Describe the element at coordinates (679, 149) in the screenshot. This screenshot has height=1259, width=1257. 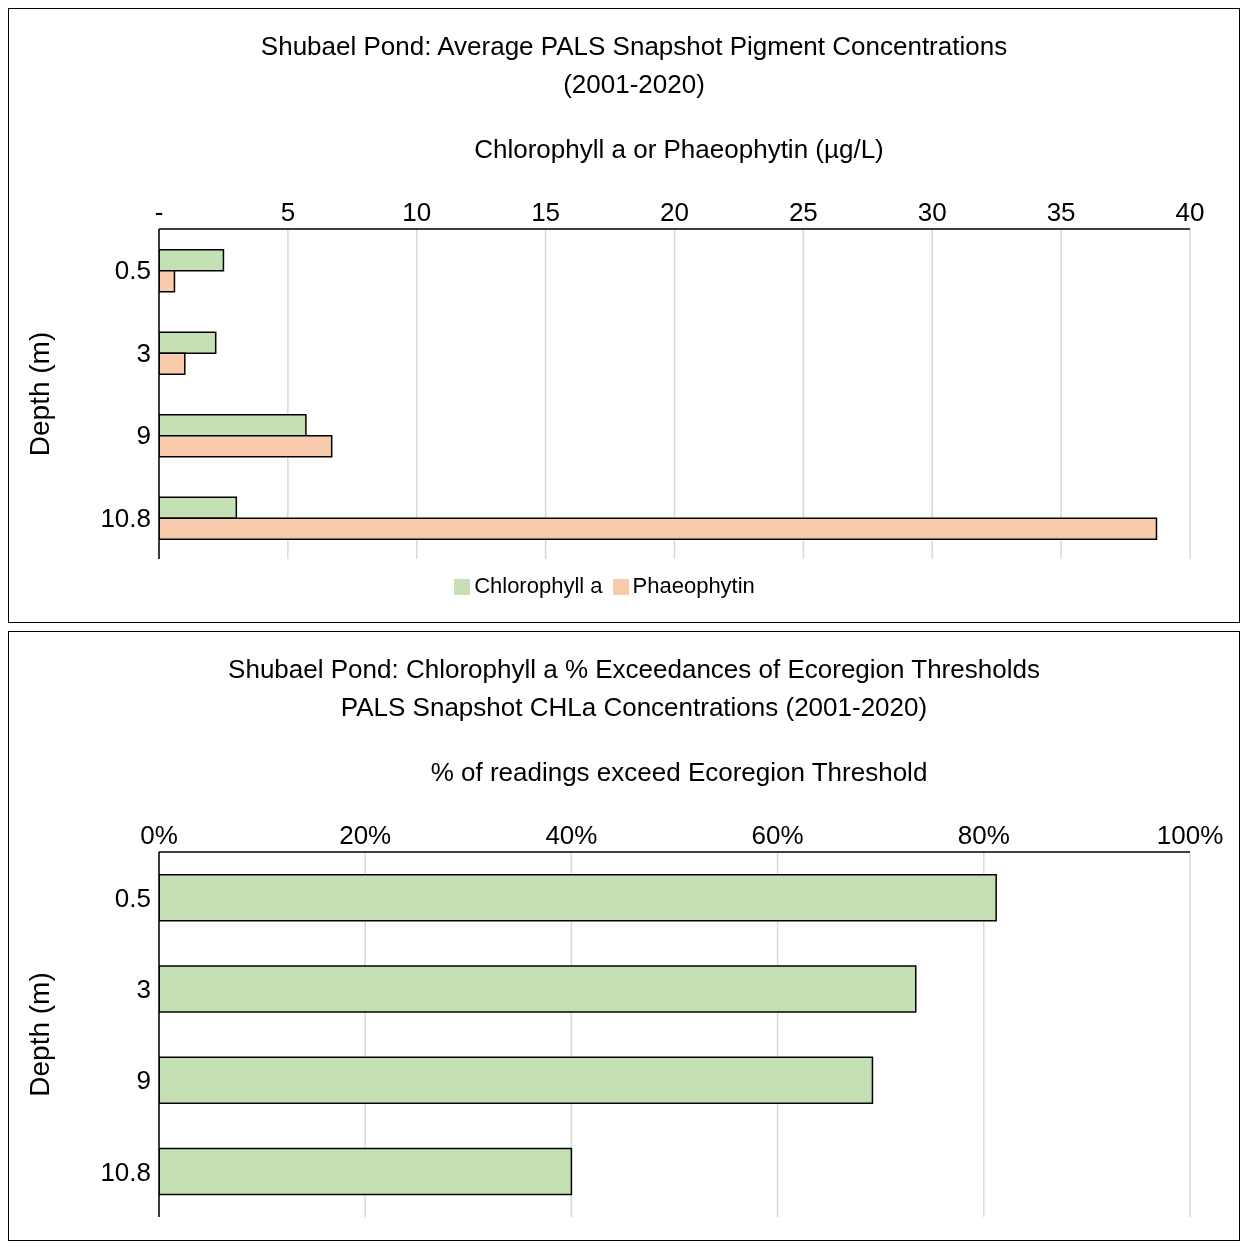
I see `x-axis-title: Chlorophyll a or Phaeophytin (µg/L)` at that location.